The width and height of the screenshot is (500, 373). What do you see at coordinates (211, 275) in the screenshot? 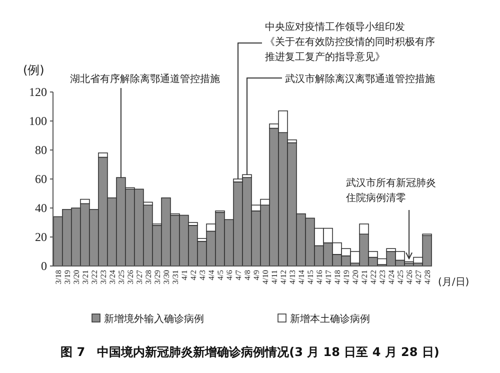
I see `x-tick-label: 4/4` at bounding box center [211, 275].